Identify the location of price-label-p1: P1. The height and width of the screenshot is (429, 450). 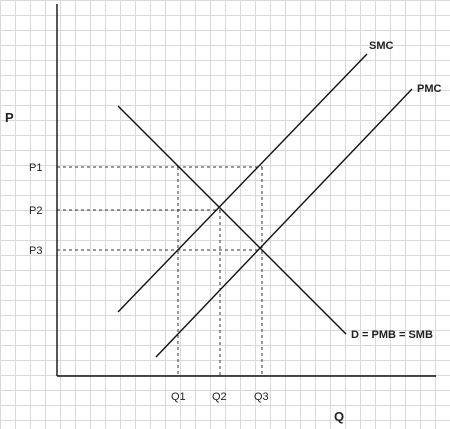
(35, 168).